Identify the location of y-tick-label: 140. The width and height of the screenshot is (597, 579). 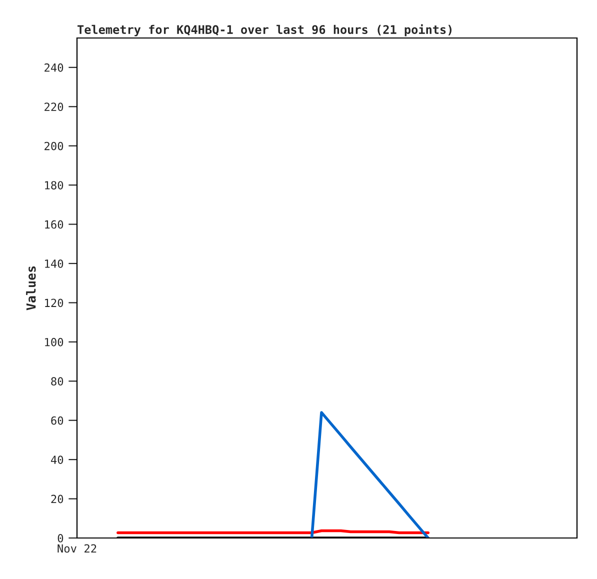
(54, 263).